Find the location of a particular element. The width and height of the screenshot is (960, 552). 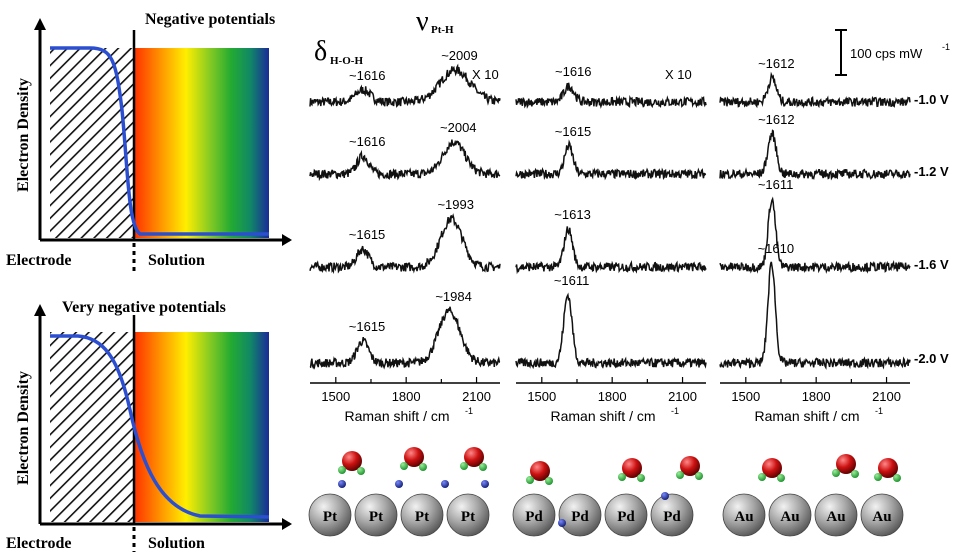

peak-label: ~1610 is located at coordinates (776, 248).